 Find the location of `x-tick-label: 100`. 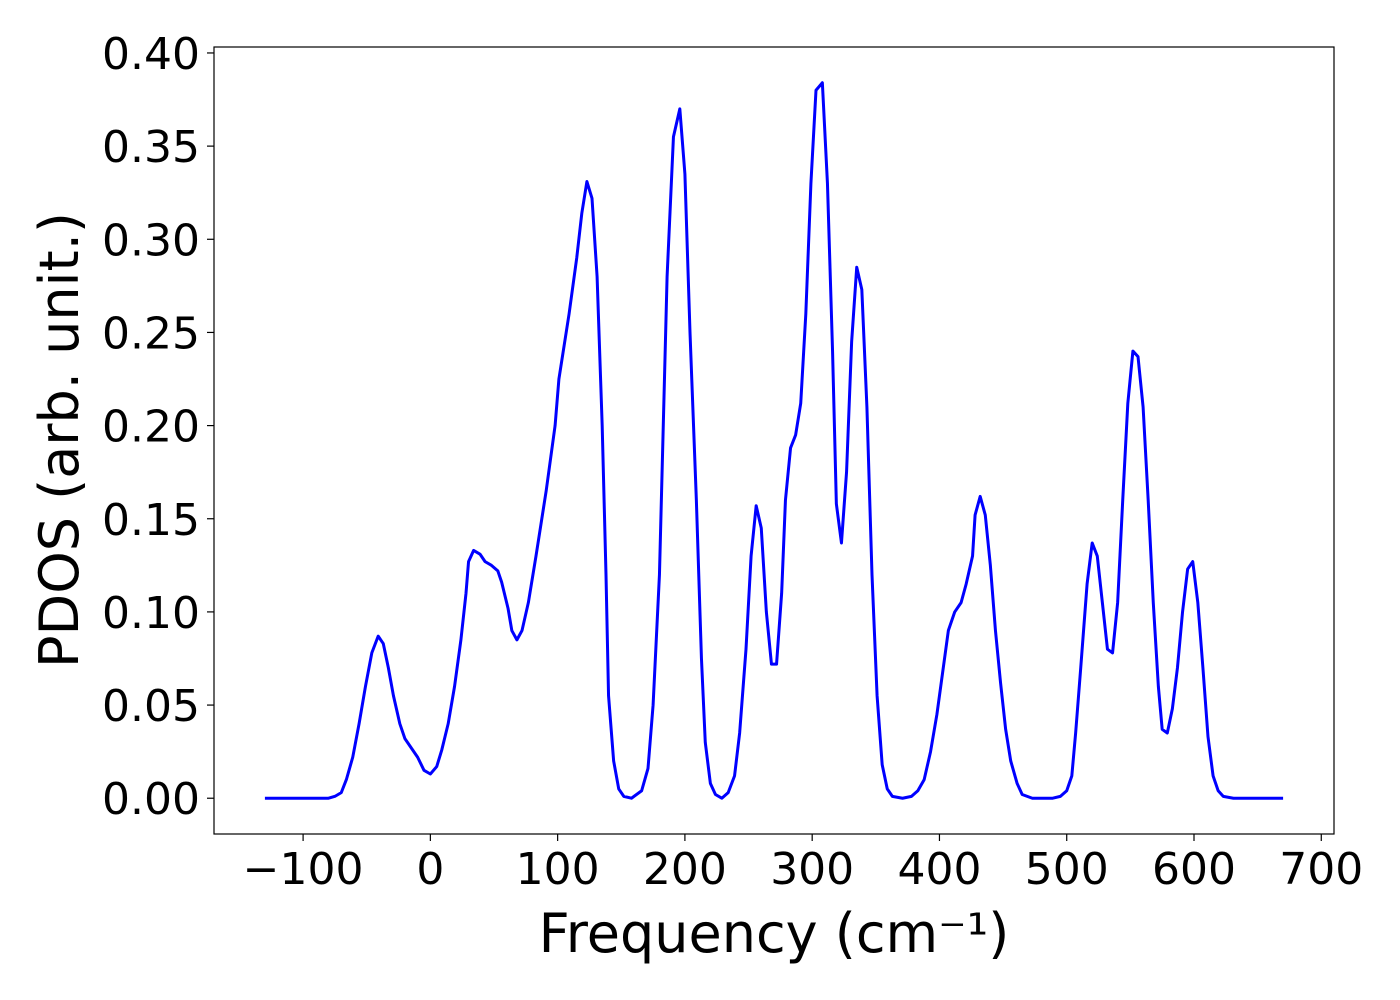

x-tick-label: 100 is located at coordinates (558, 869).